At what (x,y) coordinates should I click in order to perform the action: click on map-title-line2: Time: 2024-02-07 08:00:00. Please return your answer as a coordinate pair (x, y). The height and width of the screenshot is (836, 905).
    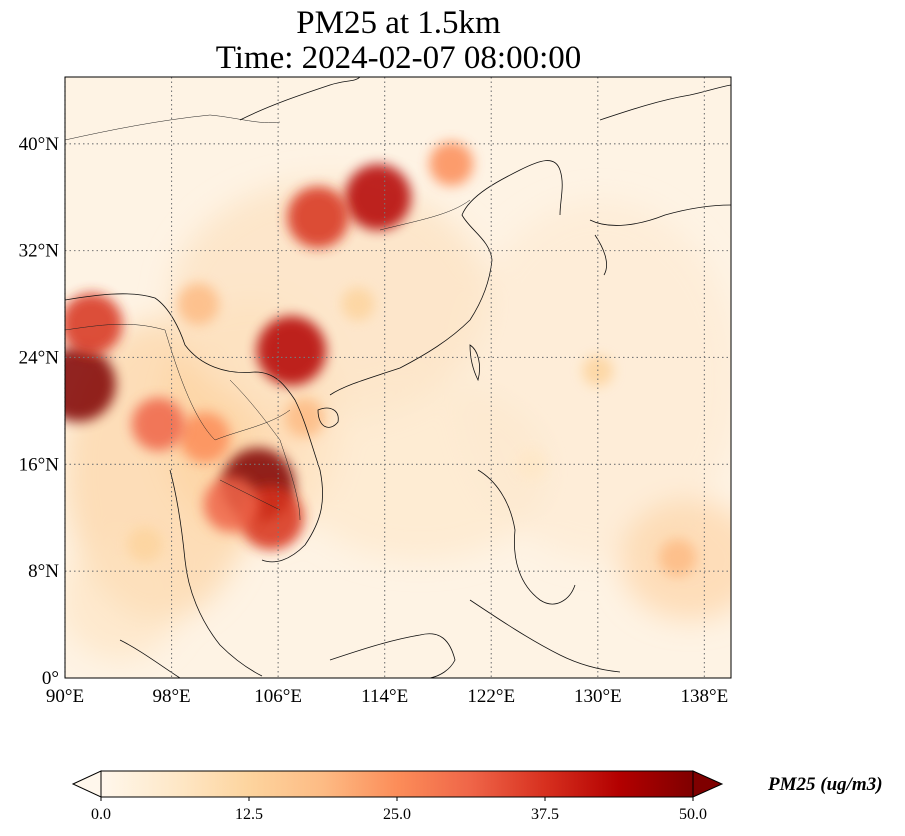
    Looking at the image, I should click on (398, 58).